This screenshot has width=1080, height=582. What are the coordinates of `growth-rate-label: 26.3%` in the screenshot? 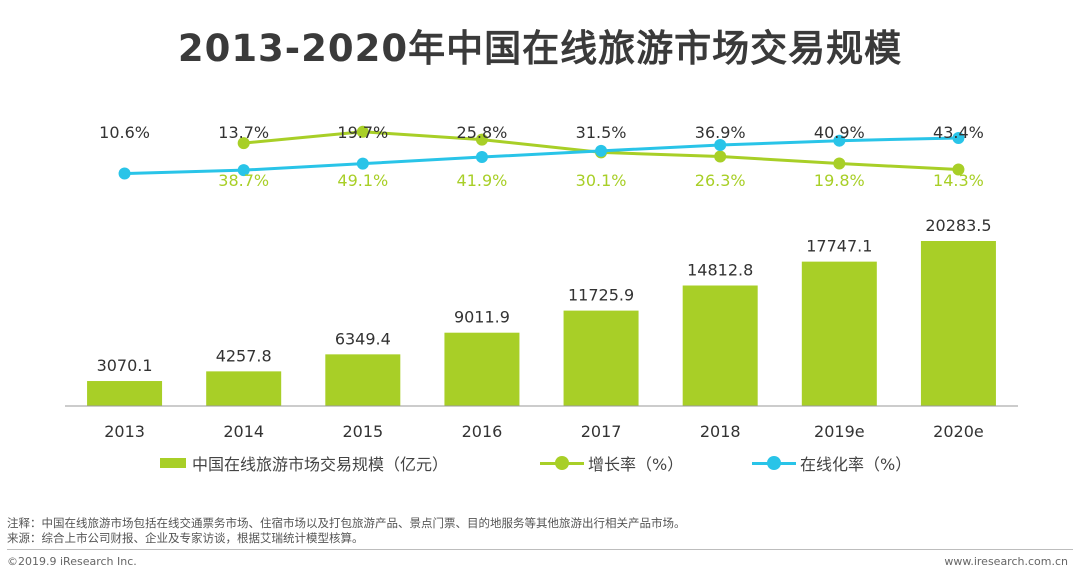 It's located at (720, 180).